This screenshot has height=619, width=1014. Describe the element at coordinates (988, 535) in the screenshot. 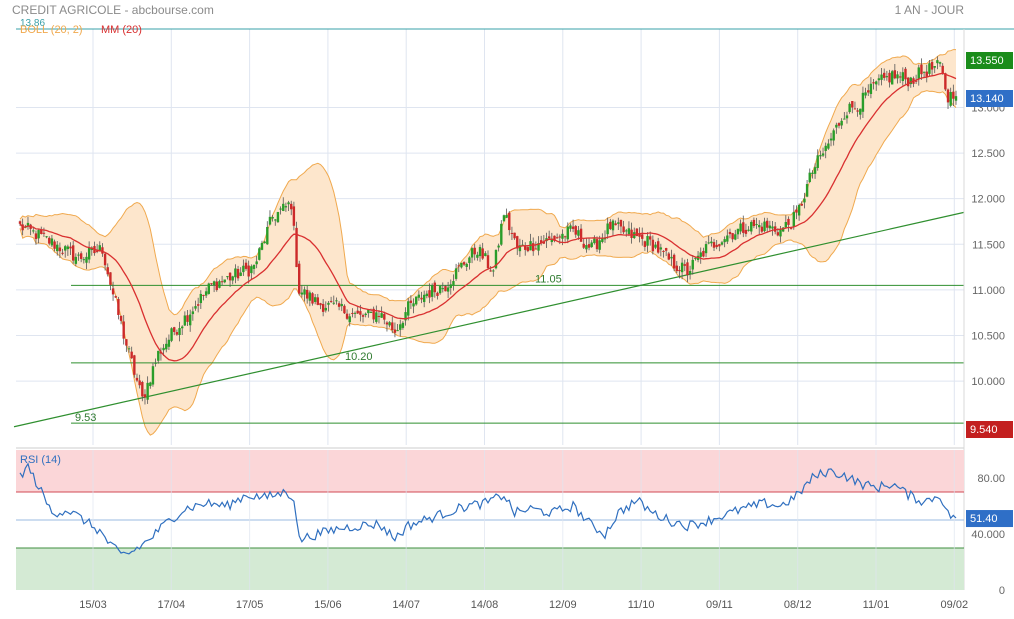

I see `rsi-tick-label: 40.000` at that location.